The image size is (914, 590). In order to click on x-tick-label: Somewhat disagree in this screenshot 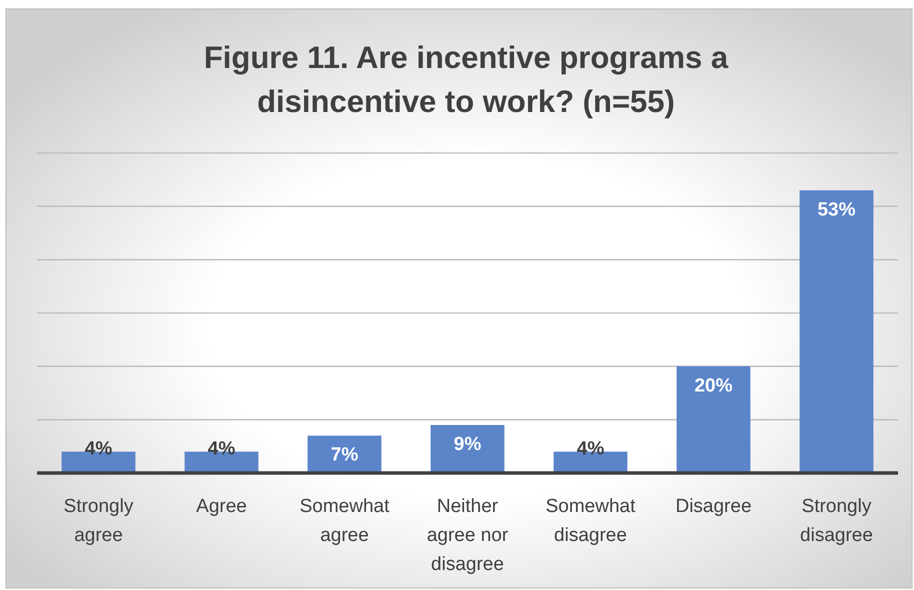, I will do `click(591, 521)`.